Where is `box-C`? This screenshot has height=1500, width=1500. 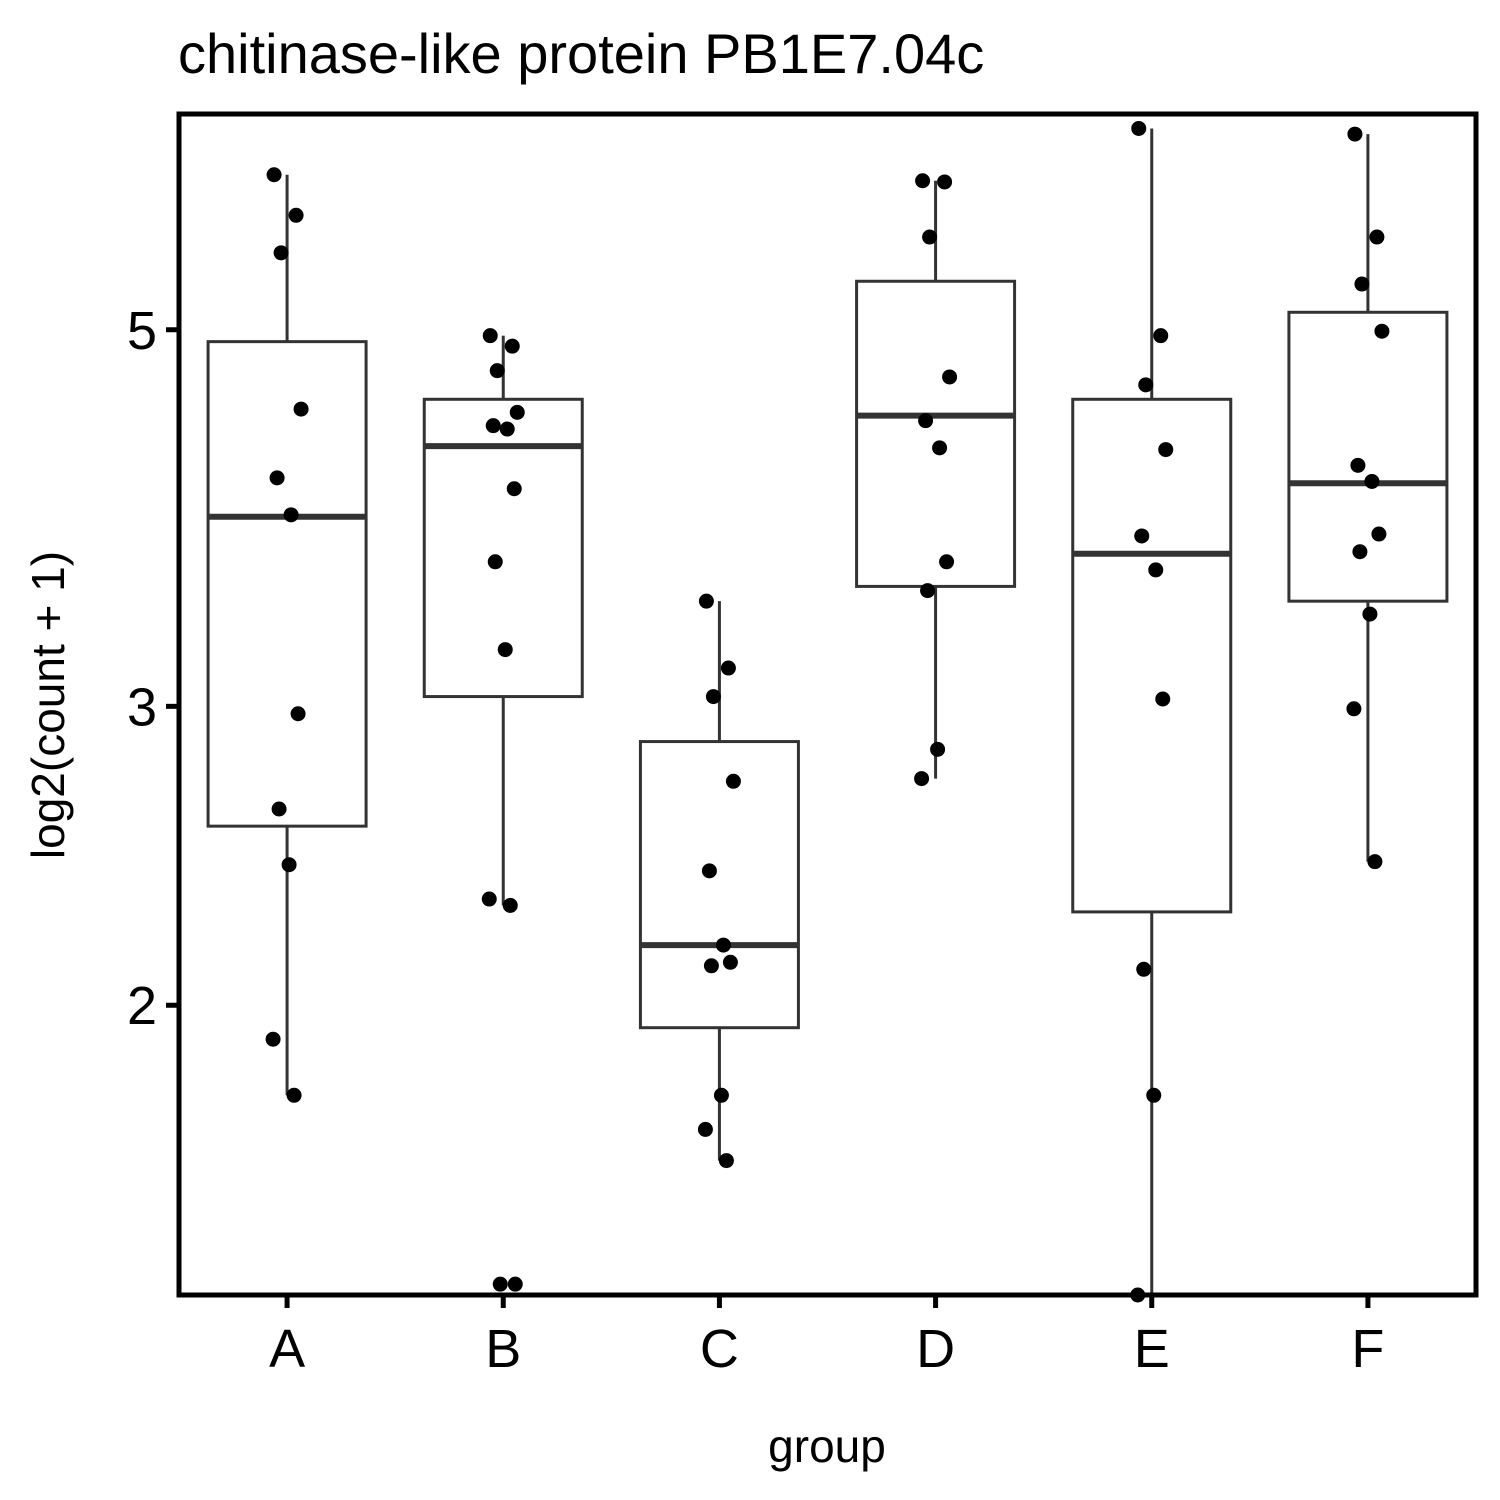 box-C is located at coordinates (719, 881).